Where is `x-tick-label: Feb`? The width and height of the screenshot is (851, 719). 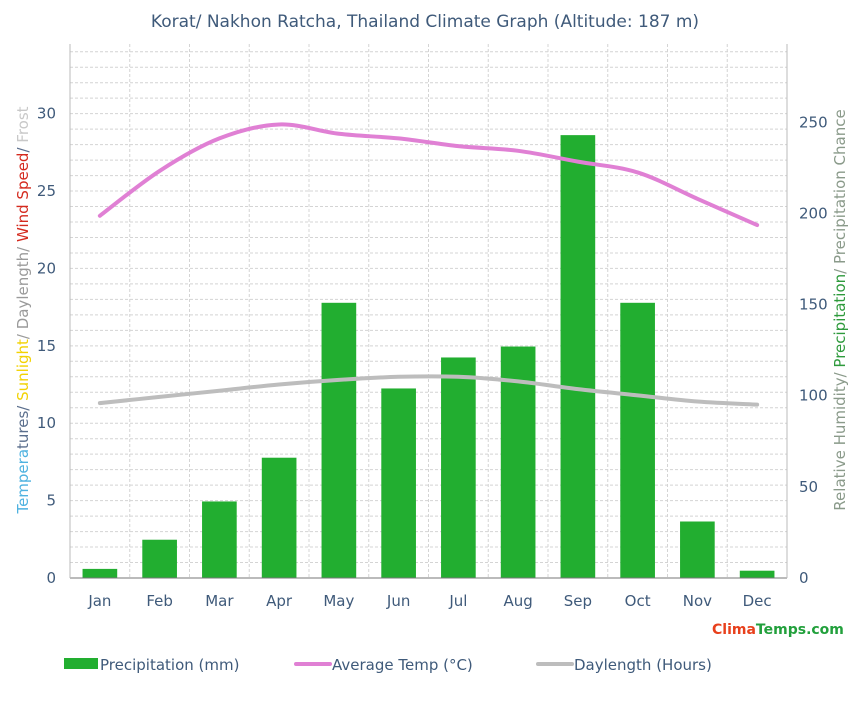
x-tick-label: Feb is located at coordinates (159, 601).